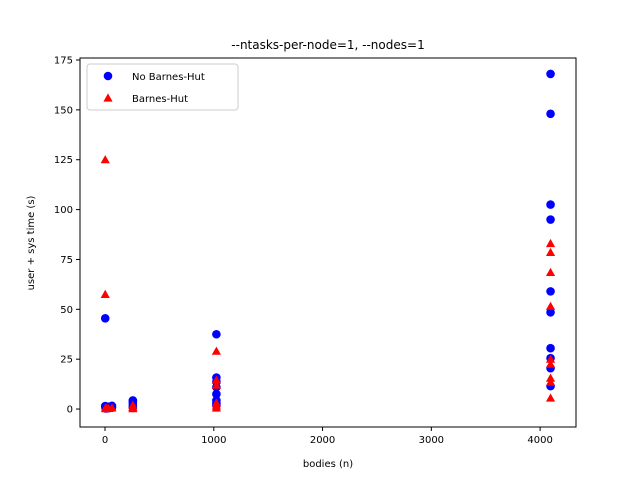 The width and height of the screenshot is (640, 484). Describe the element at coordinates (160, 99) in the screenshot. I see `legend-label: Barnes-Hut` at that location.